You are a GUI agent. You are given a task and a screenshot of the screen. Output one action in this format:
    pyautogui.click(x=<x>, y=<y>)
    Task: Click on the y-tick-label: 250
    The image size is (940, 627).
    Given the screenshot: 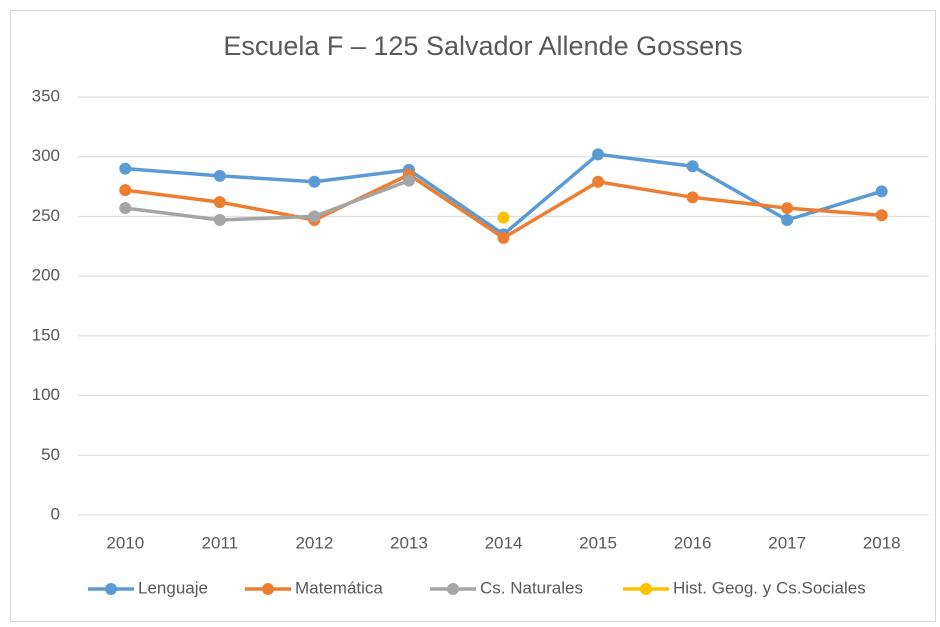 What is the action you would take?
    pyautogui.click(x=46, y=215)
    